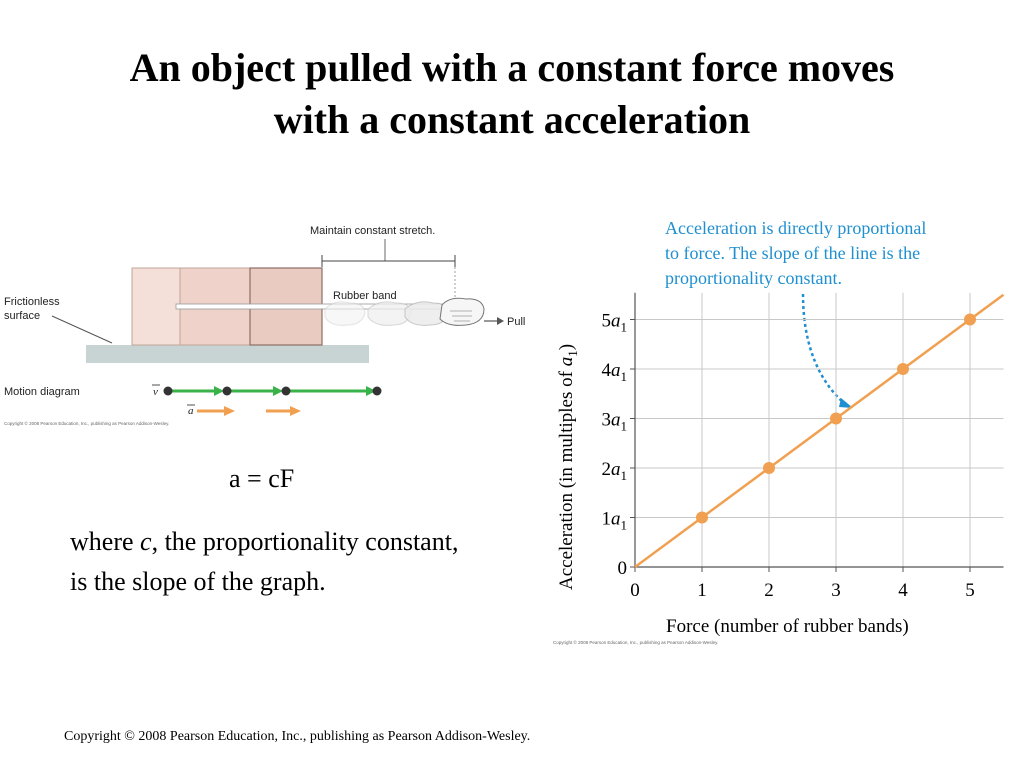  What do you see at coordinates (512, 119) in the screenshot?
I see `title-line-2: with a constant acceleration` at bounding box center [512, 119].